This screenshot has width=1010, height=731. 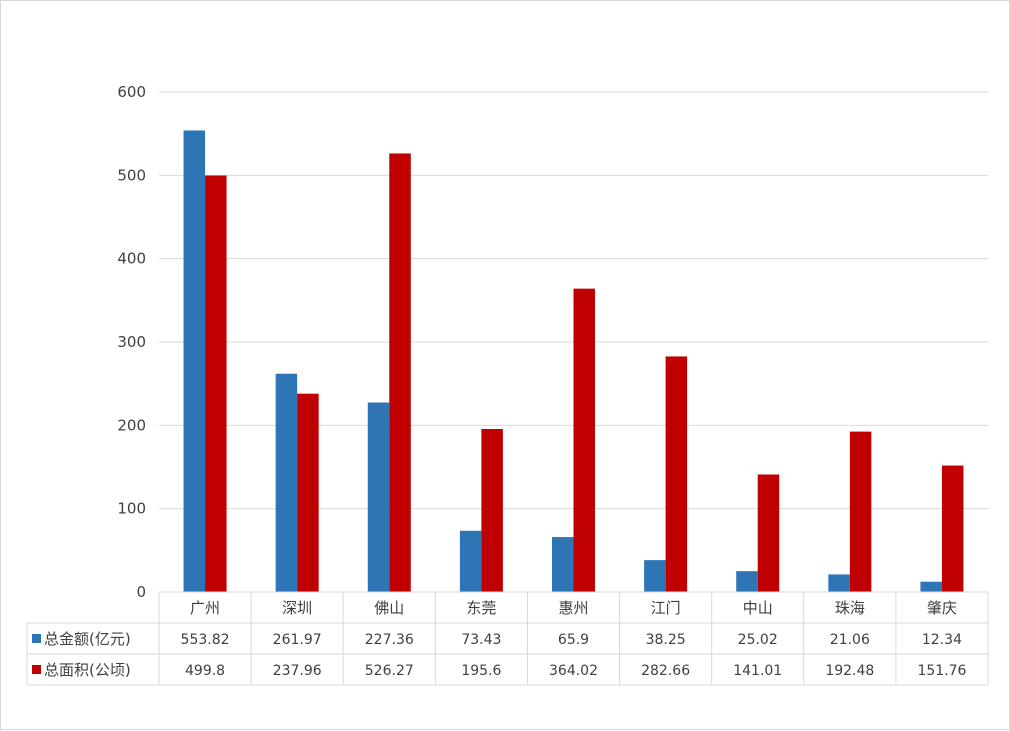 What do you see at coordinates (87, 670) in the screenshot?
I see `legend-label-area: 总面积(公顷)` at bounding box center [87, 670].